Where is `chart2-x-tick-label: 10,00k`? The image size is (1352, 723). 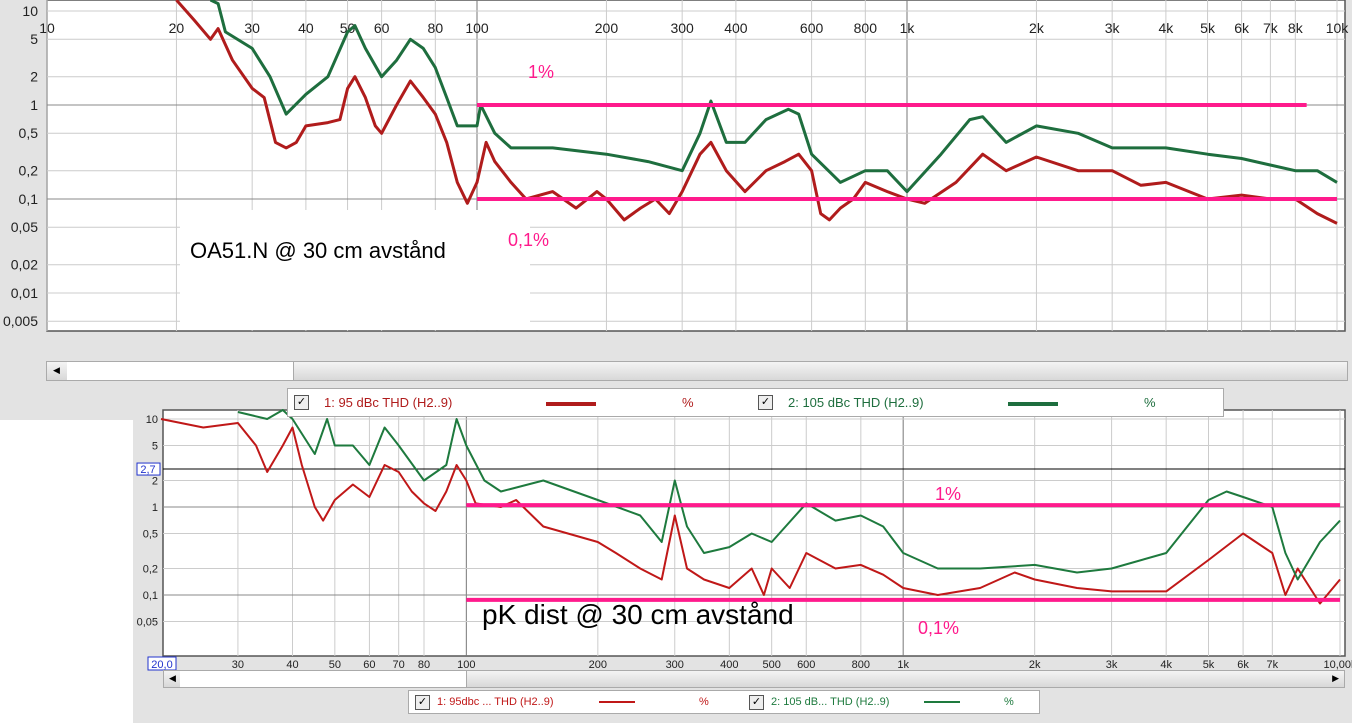 chart2-x-tick-label: 10,00k is located at coordinates (1337, 665).